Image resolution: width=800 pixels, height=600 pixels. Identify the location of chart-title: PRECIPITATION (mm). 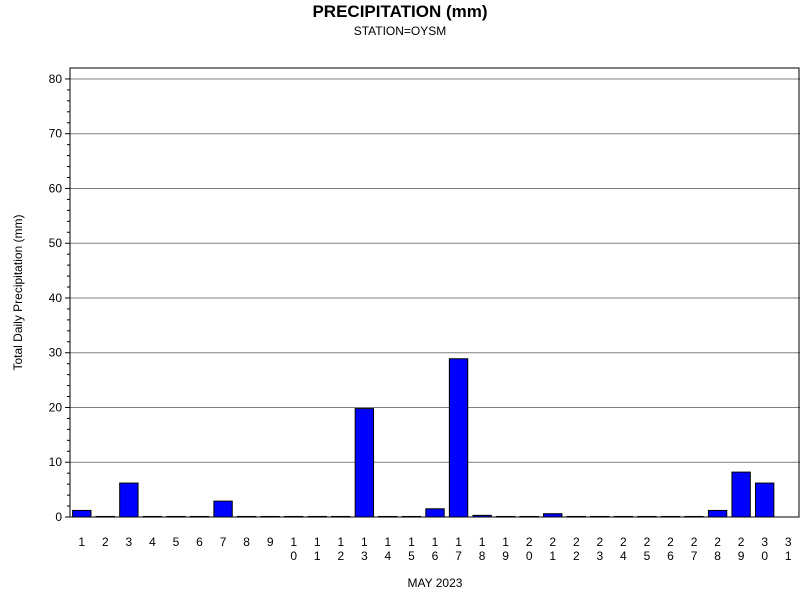
(400, 11).